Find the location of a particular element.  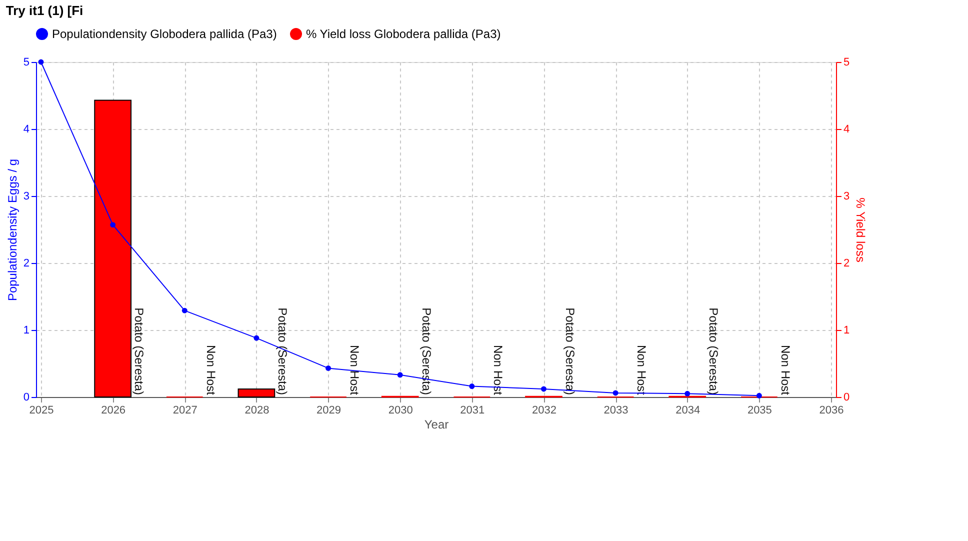

text: Try it1 (1) [Fi is located at coordinates (45, 10).